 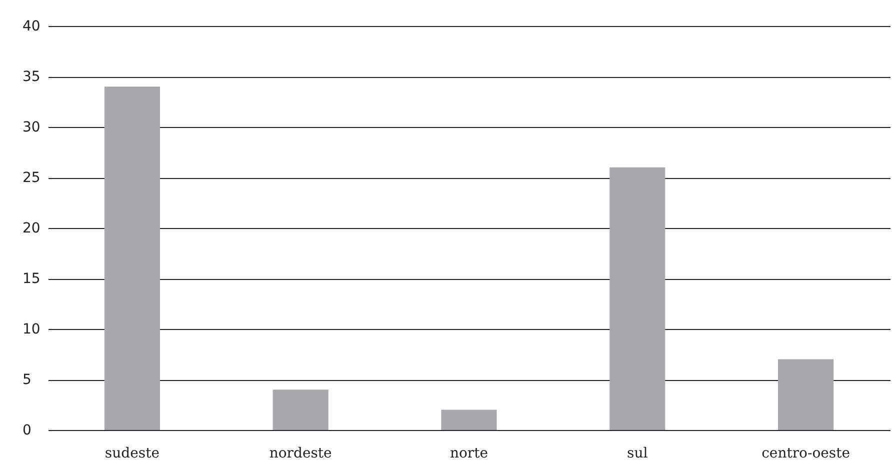 I want to click on y-tick-label: 15, so click(x=31, y=279).